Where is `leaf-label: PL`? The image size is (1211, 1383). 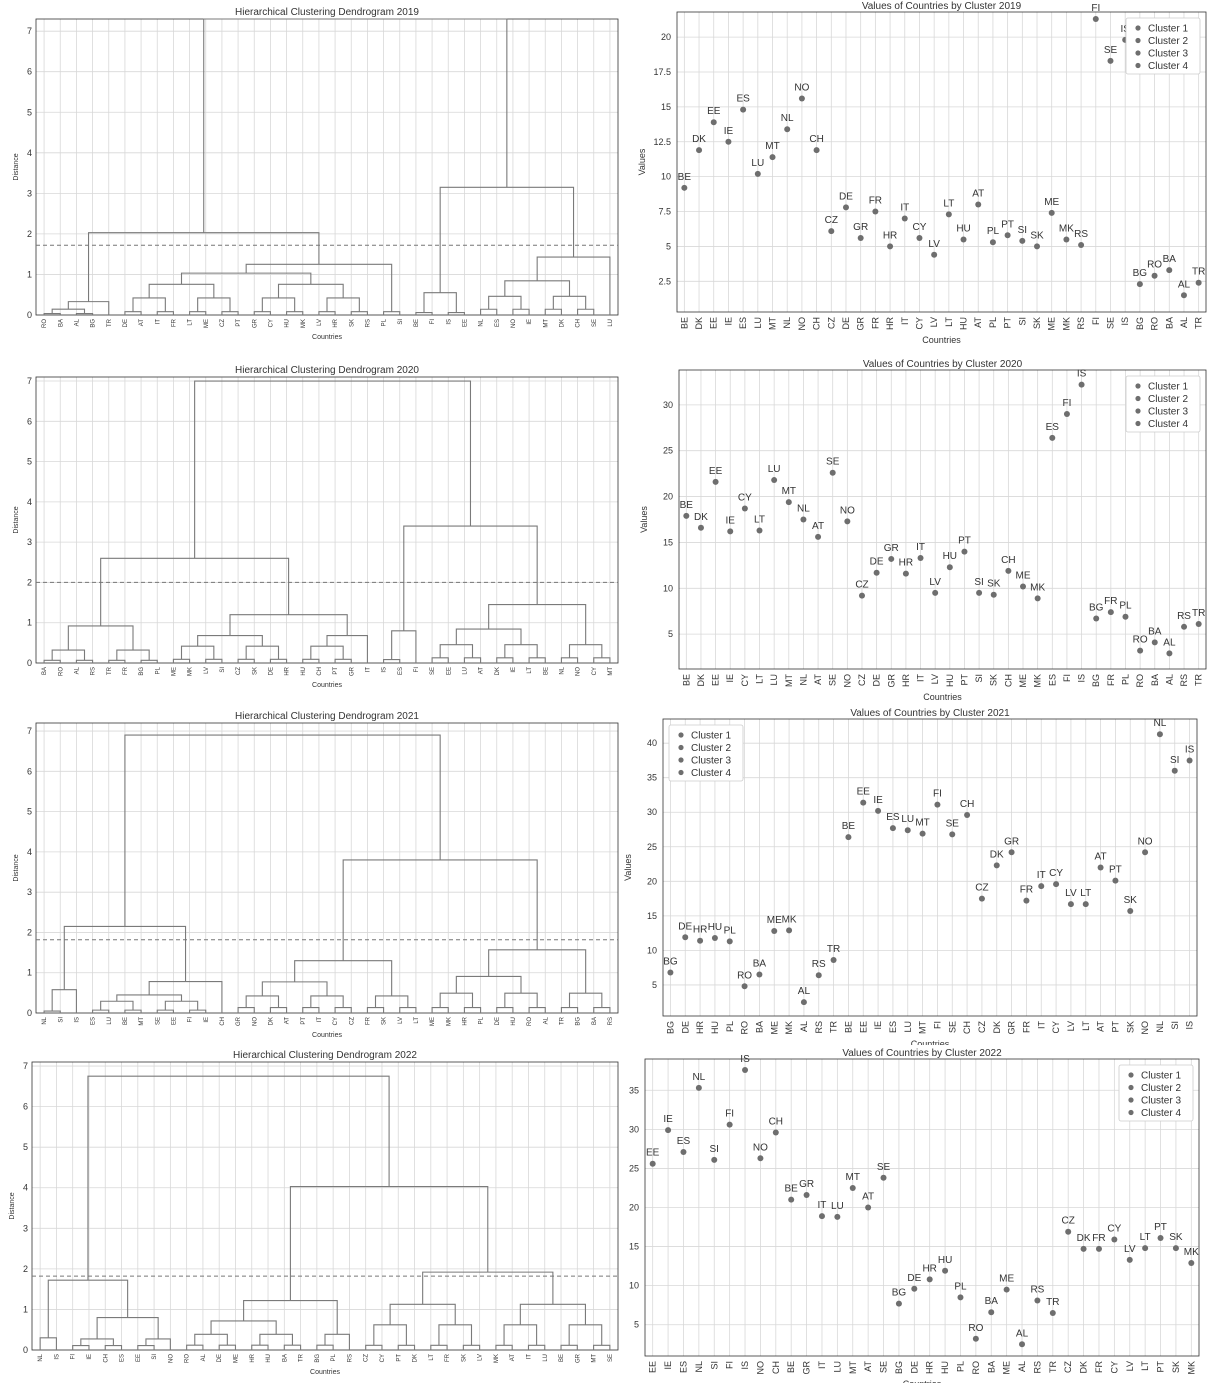
leaf-label: PL is located at coordinates (482, 1020).